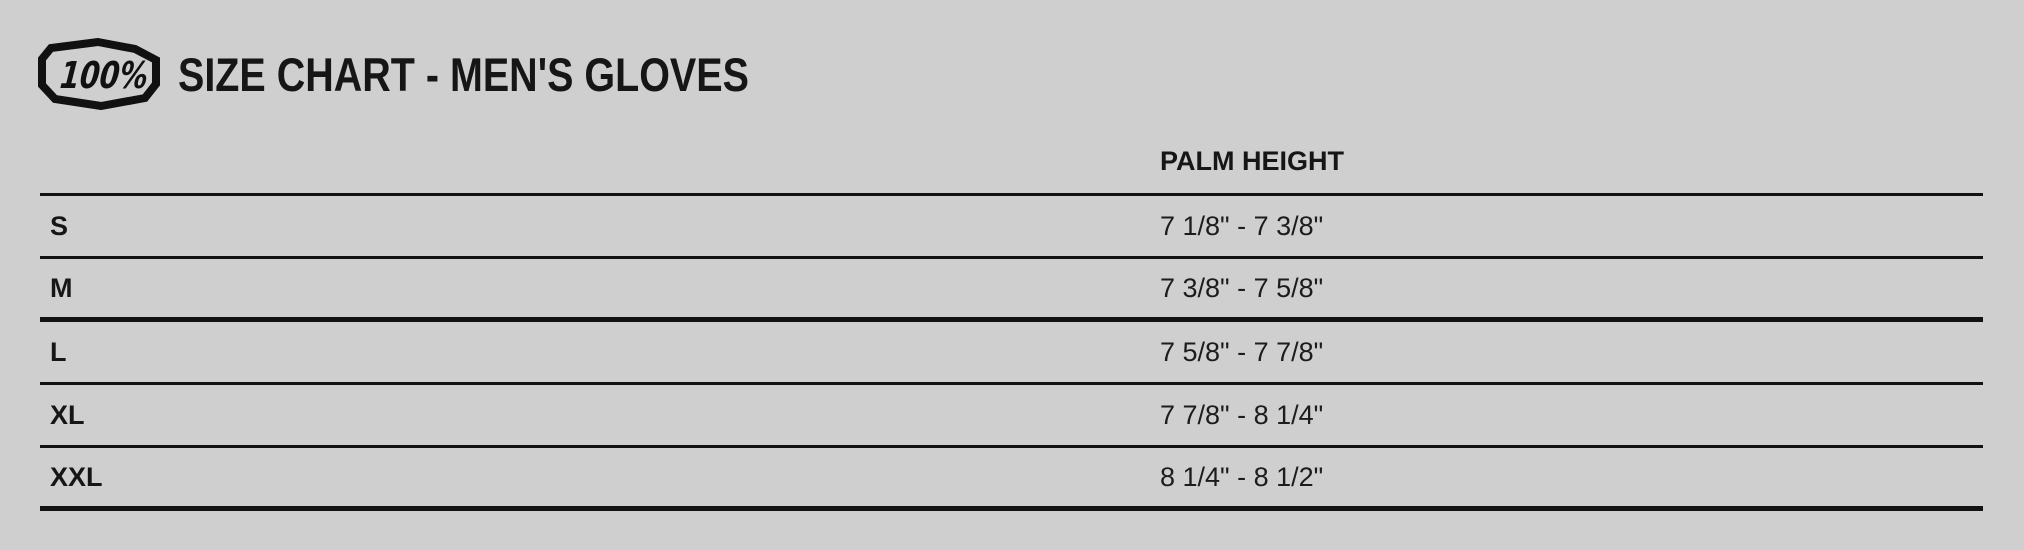 This screenshot has width=2024, height=550. I want to click on size-cell: XXL, so click(76, 476).